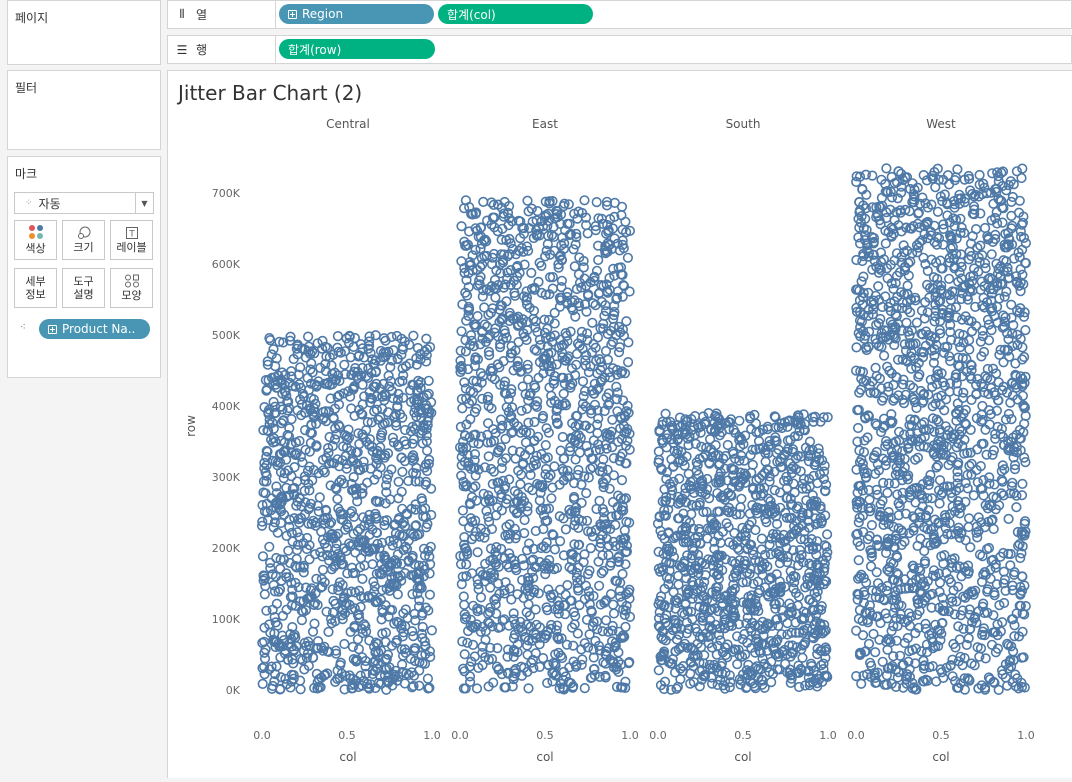 This screenshot has width=1072, height=782. What do you see at coordinates (131, 288) in the screenshot?
I see `shape-button: 모양` at bounding box center [131, 288].